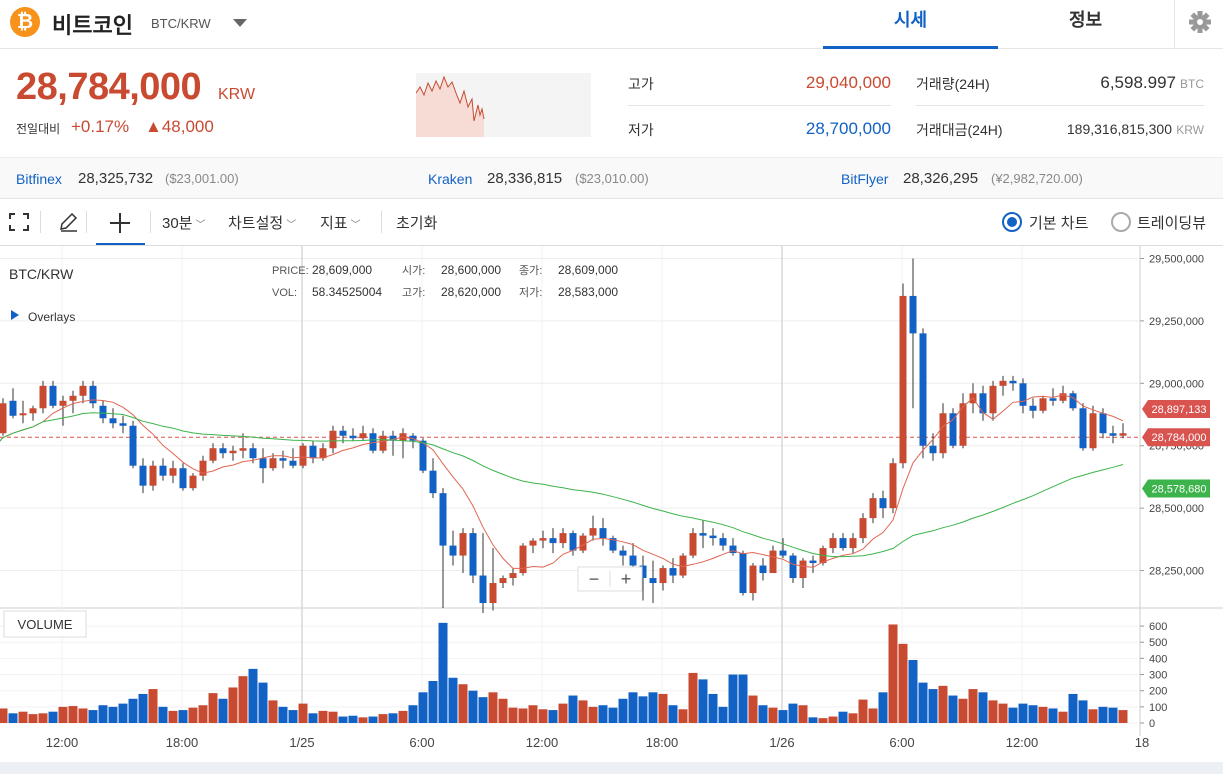  Describe the element at coordinates (910, 24) in the screenshot. I see `tab-market: 시세` at that location.